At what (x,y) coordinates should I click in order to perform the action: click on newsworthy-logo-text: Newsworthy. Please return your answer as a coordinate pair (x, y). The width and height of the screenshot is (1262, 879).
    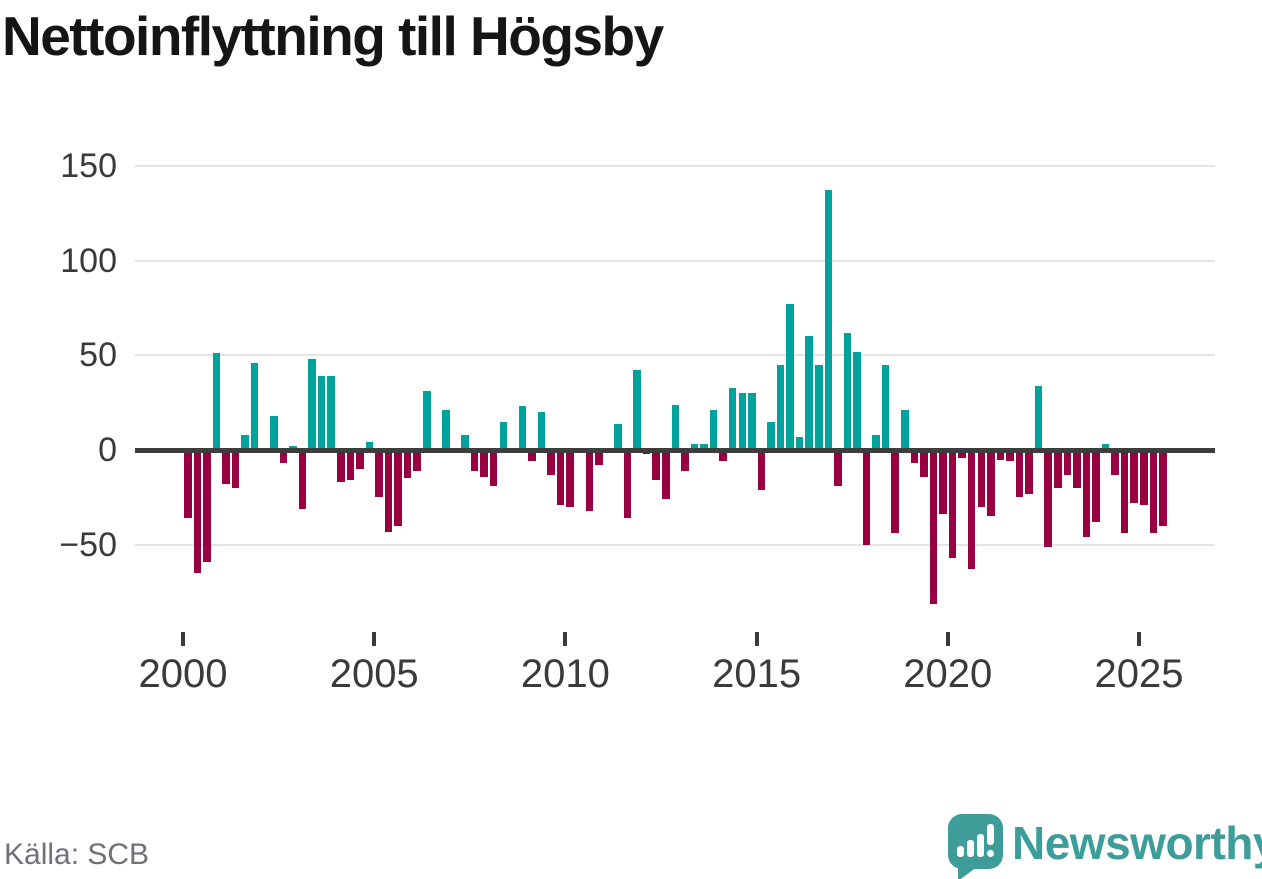
    Looking at the image, I should click on (1137, 843).